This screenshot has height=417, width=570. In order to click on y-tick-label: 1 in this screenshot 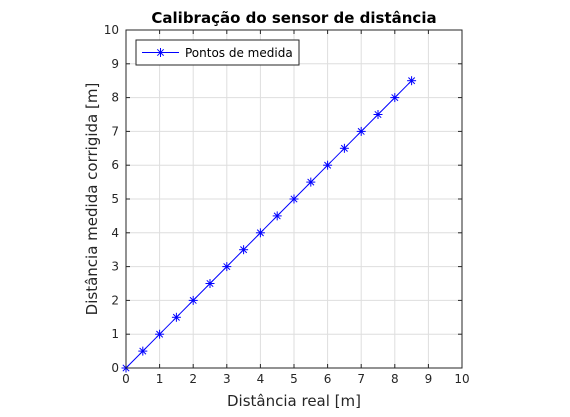, I will do `click(115, 334)`.